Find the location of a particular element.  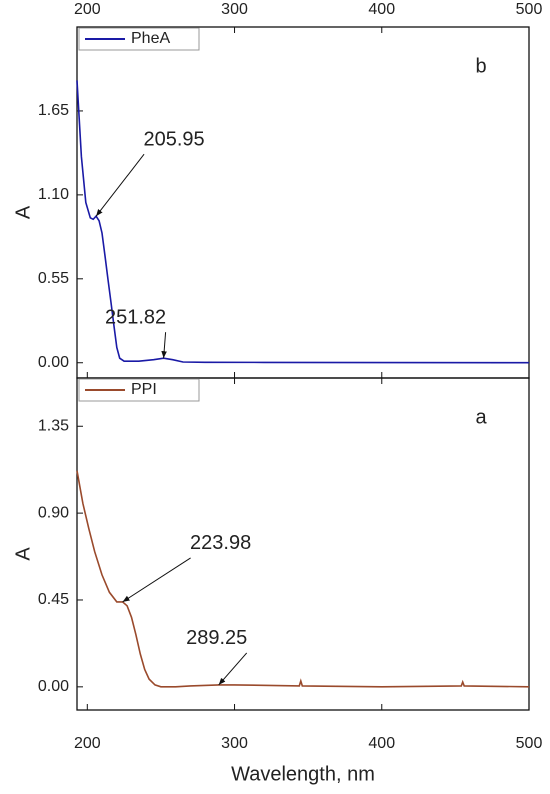

annotation-label: 205.95 is located at coordinates (173, 140).